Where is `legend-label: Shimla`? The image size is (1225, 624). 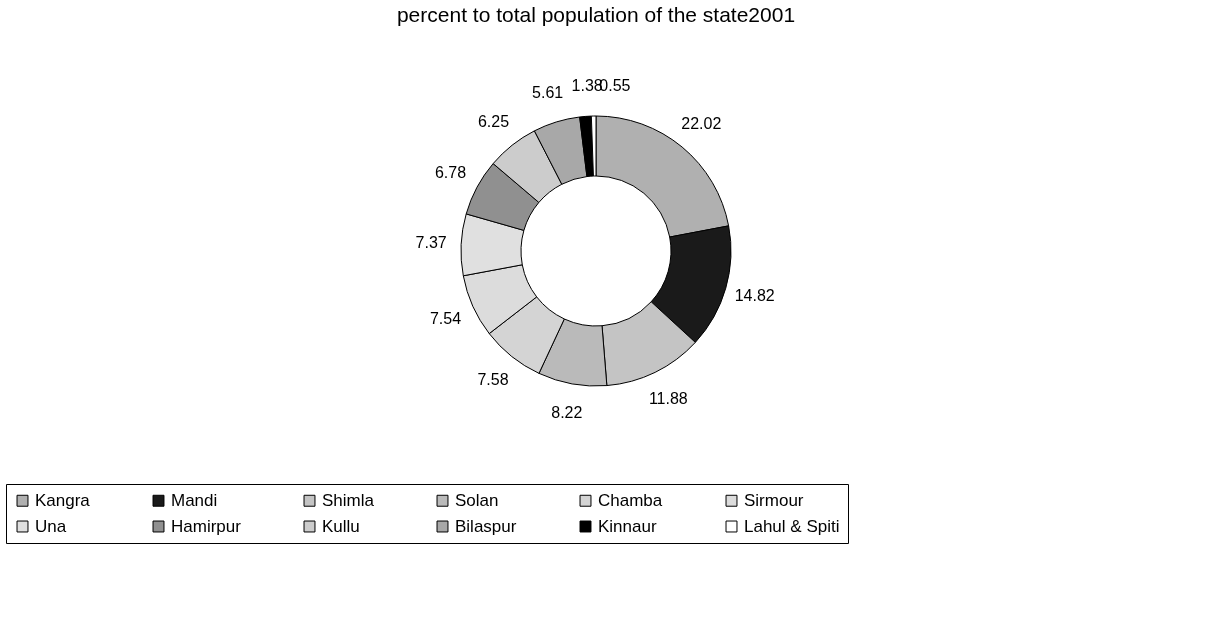 legend-label: Shimla is located at coordinates (348, 500).